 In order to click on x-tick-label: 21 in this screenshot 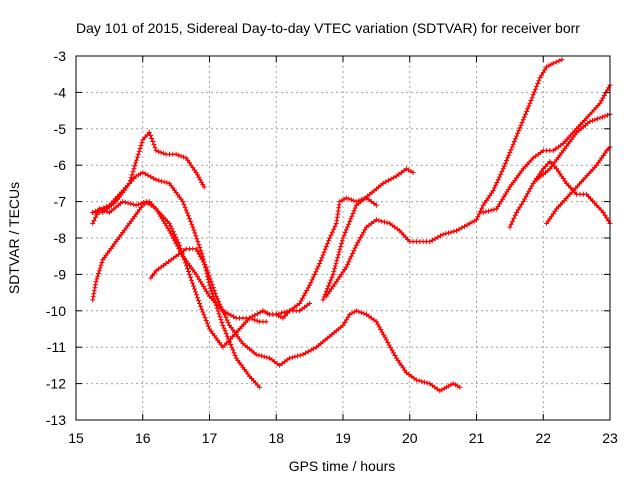, I will do `click(477, 438)`.